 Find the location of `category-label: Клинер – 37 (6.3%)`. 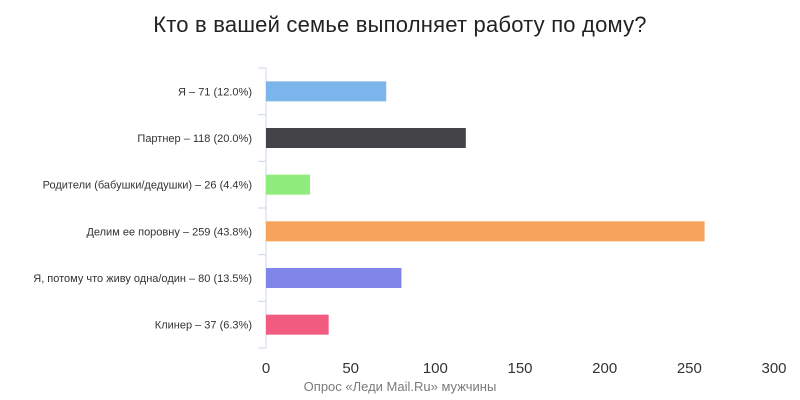

category-label: Клинер – 37 (6.3%) is located at coordinates (203, 326).